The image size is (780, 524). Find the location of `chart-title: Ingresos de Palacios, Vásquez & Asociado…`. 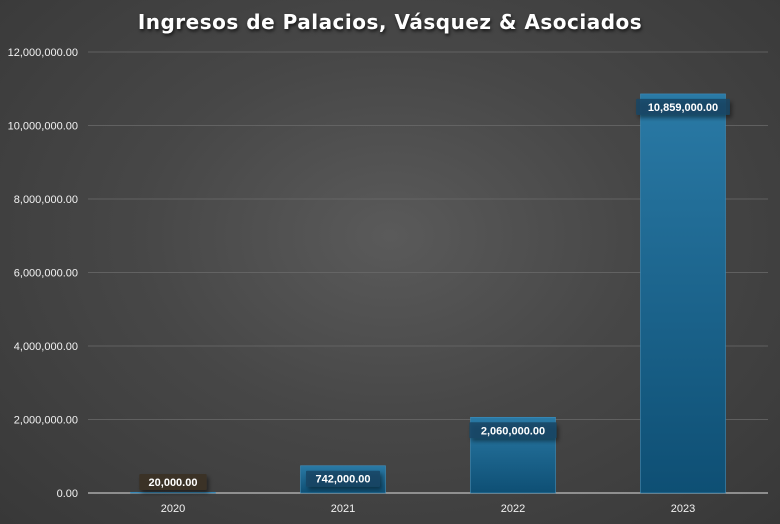

chart-title: Ingresos de Palacios, Vásquez & Asociado… is located at coordinates (390, 22).